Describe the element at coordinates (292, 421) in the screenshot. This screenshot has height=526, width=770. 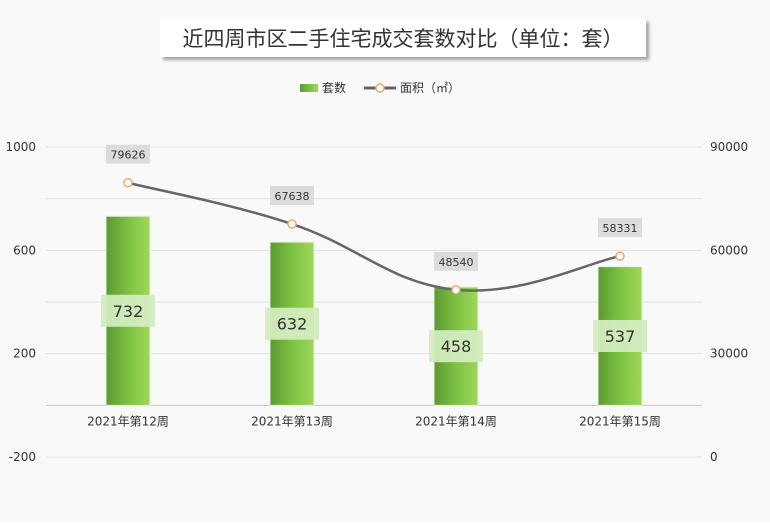
I see `x-tick-label: 2021年第13周` at that location.